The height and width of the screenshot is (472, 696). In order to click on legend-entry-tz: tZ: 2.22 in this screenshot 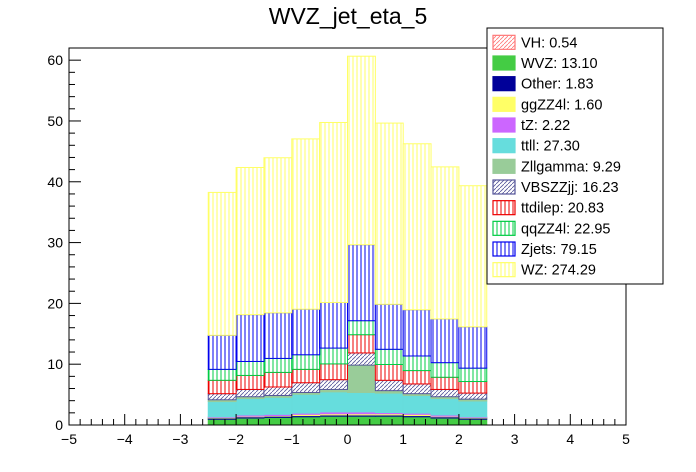, I will do `click(531, 125)`.